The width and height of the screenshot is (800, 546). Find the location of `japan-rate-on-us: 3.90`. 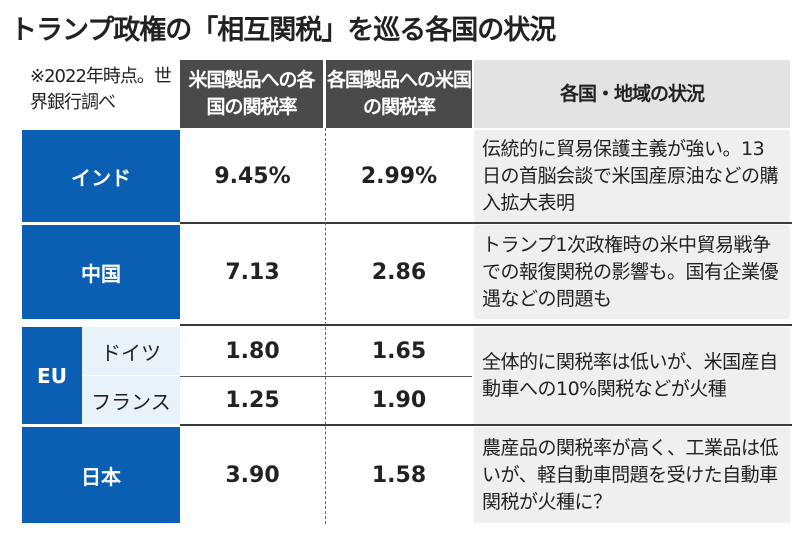

japan-rate-on-us: 3.90 is located at coordinates (252, 475).